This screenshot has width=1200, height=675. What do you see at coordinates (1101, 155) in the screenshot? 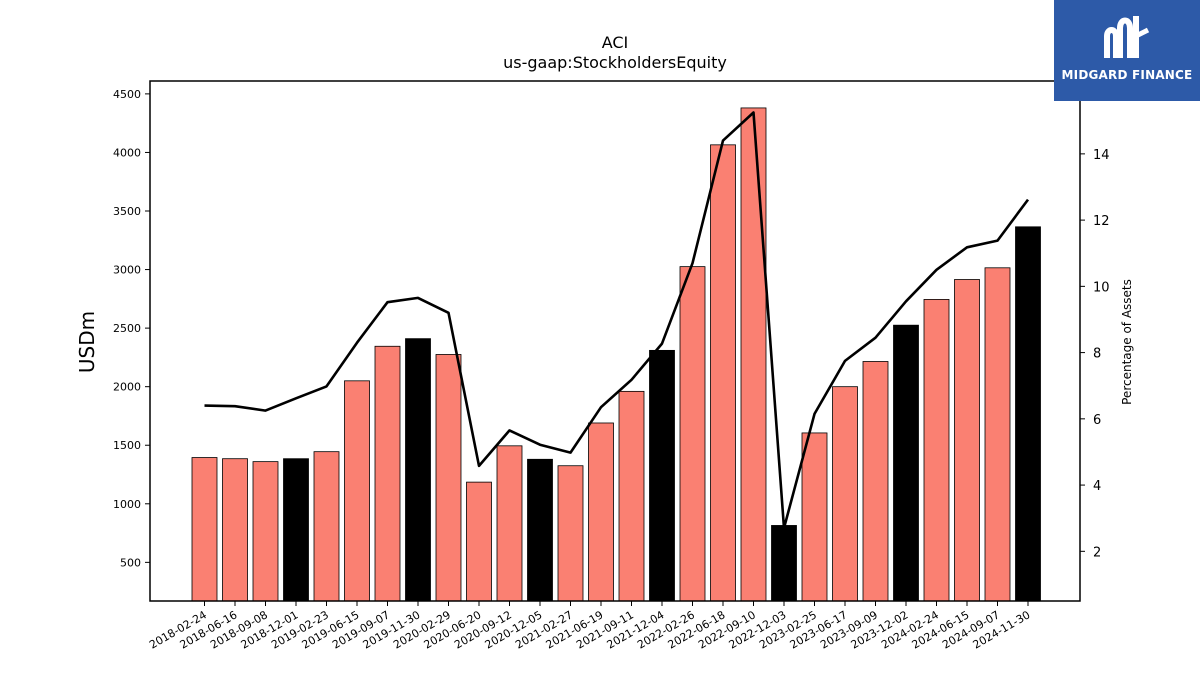
I see `y2-tick-label: 14` at bounding box center [1101, 155].